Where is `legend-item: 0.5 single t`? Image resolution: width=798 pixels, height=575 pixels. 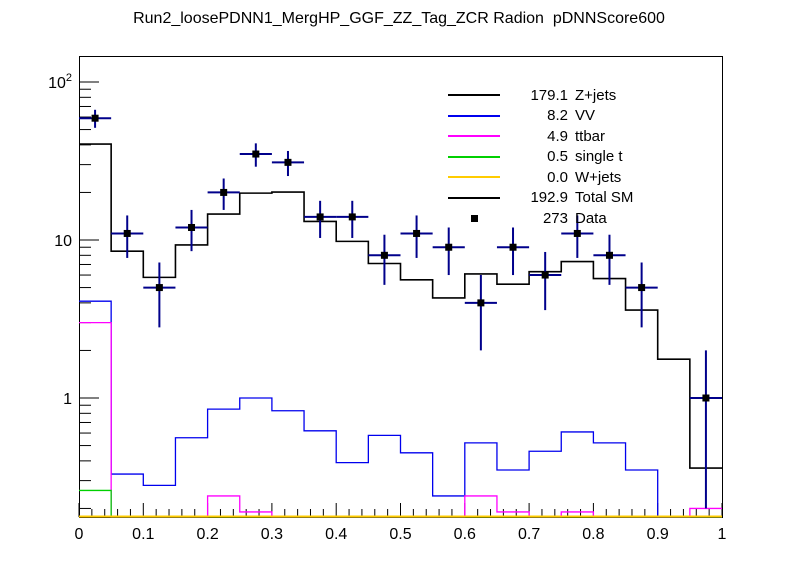 legend-item: 0.5 single t is located at coordinates (399, 157).